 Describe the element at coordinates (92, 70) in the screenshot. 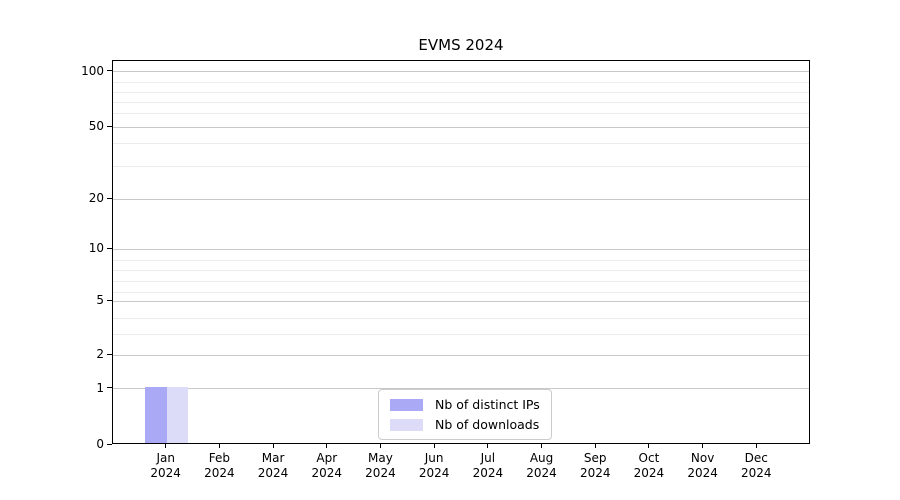

I see `y-tick-label: 100` at that location.